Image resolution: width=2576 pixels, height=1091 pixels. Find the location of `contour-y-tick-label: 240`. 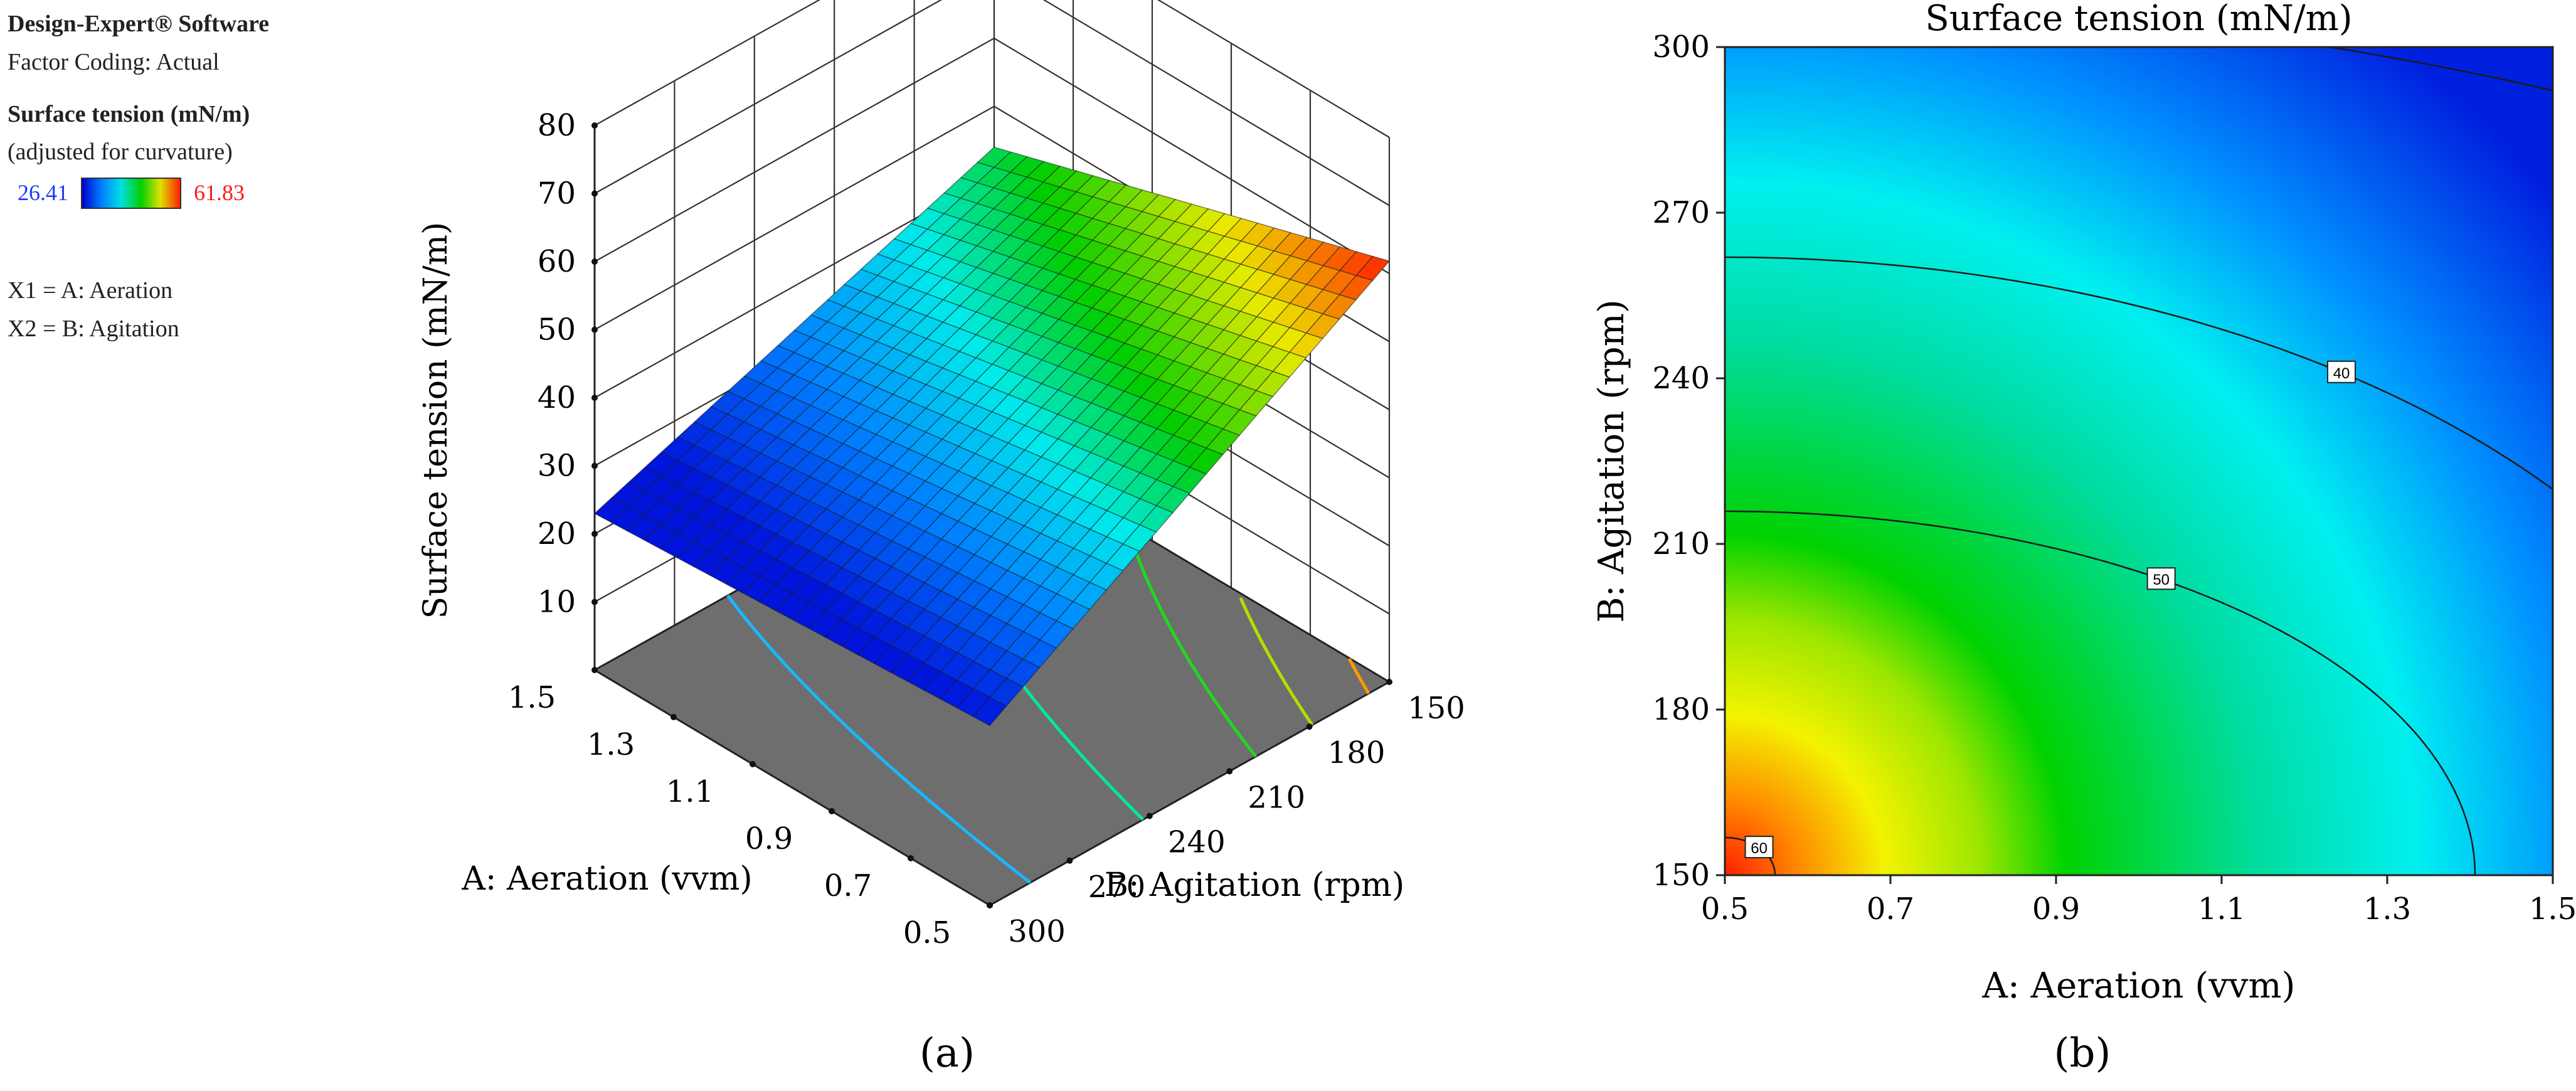

contour-y-tick-label: 240 is located at coordinates (1681, 378).